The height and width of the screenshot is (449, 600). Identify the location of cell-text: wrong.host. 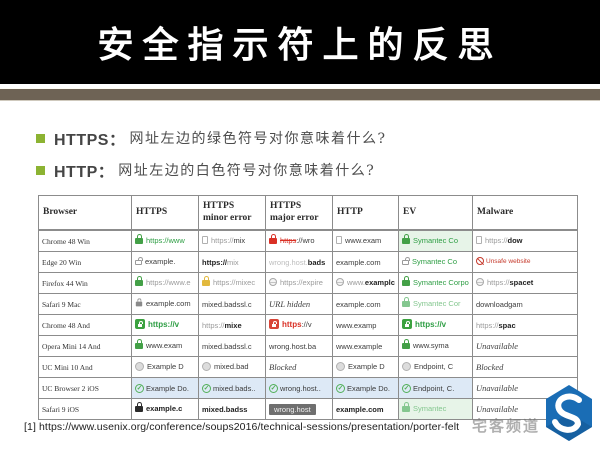
(292, 409).